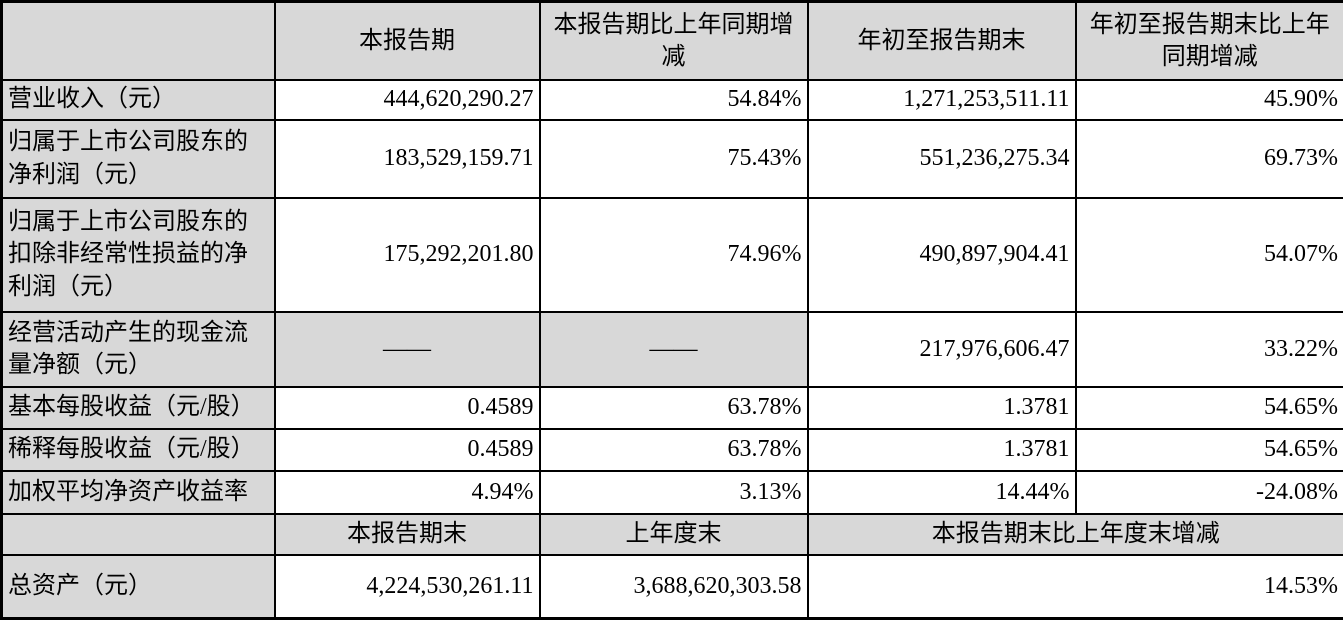 Image resolution: width=1343 pixels, height=620 pixels. I want to click on cell-value: 175,292,201.80, so click(407, 254).